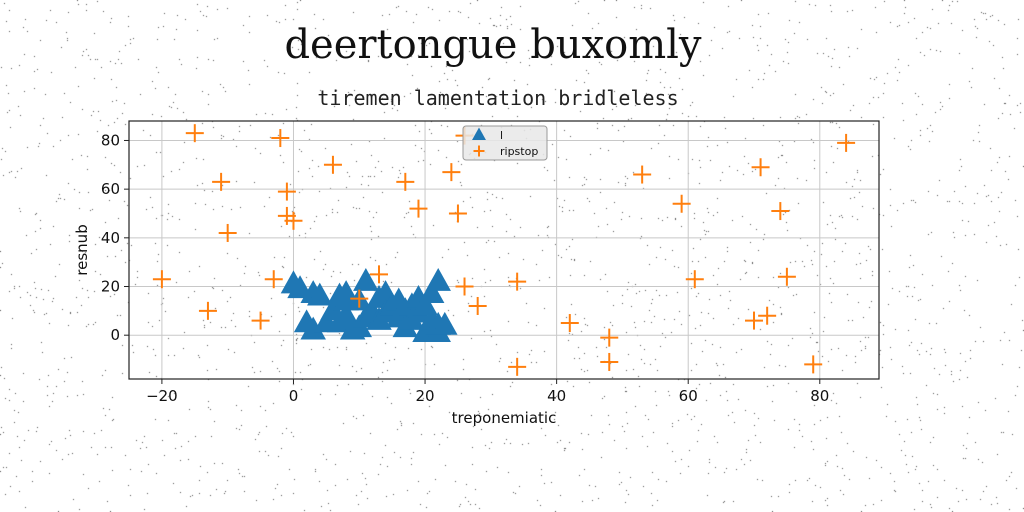 The image size is (1024, 512). Describe the element at coordinates (82, 249) in the screenshot. I see `y-axis-label: resnub` at that location.